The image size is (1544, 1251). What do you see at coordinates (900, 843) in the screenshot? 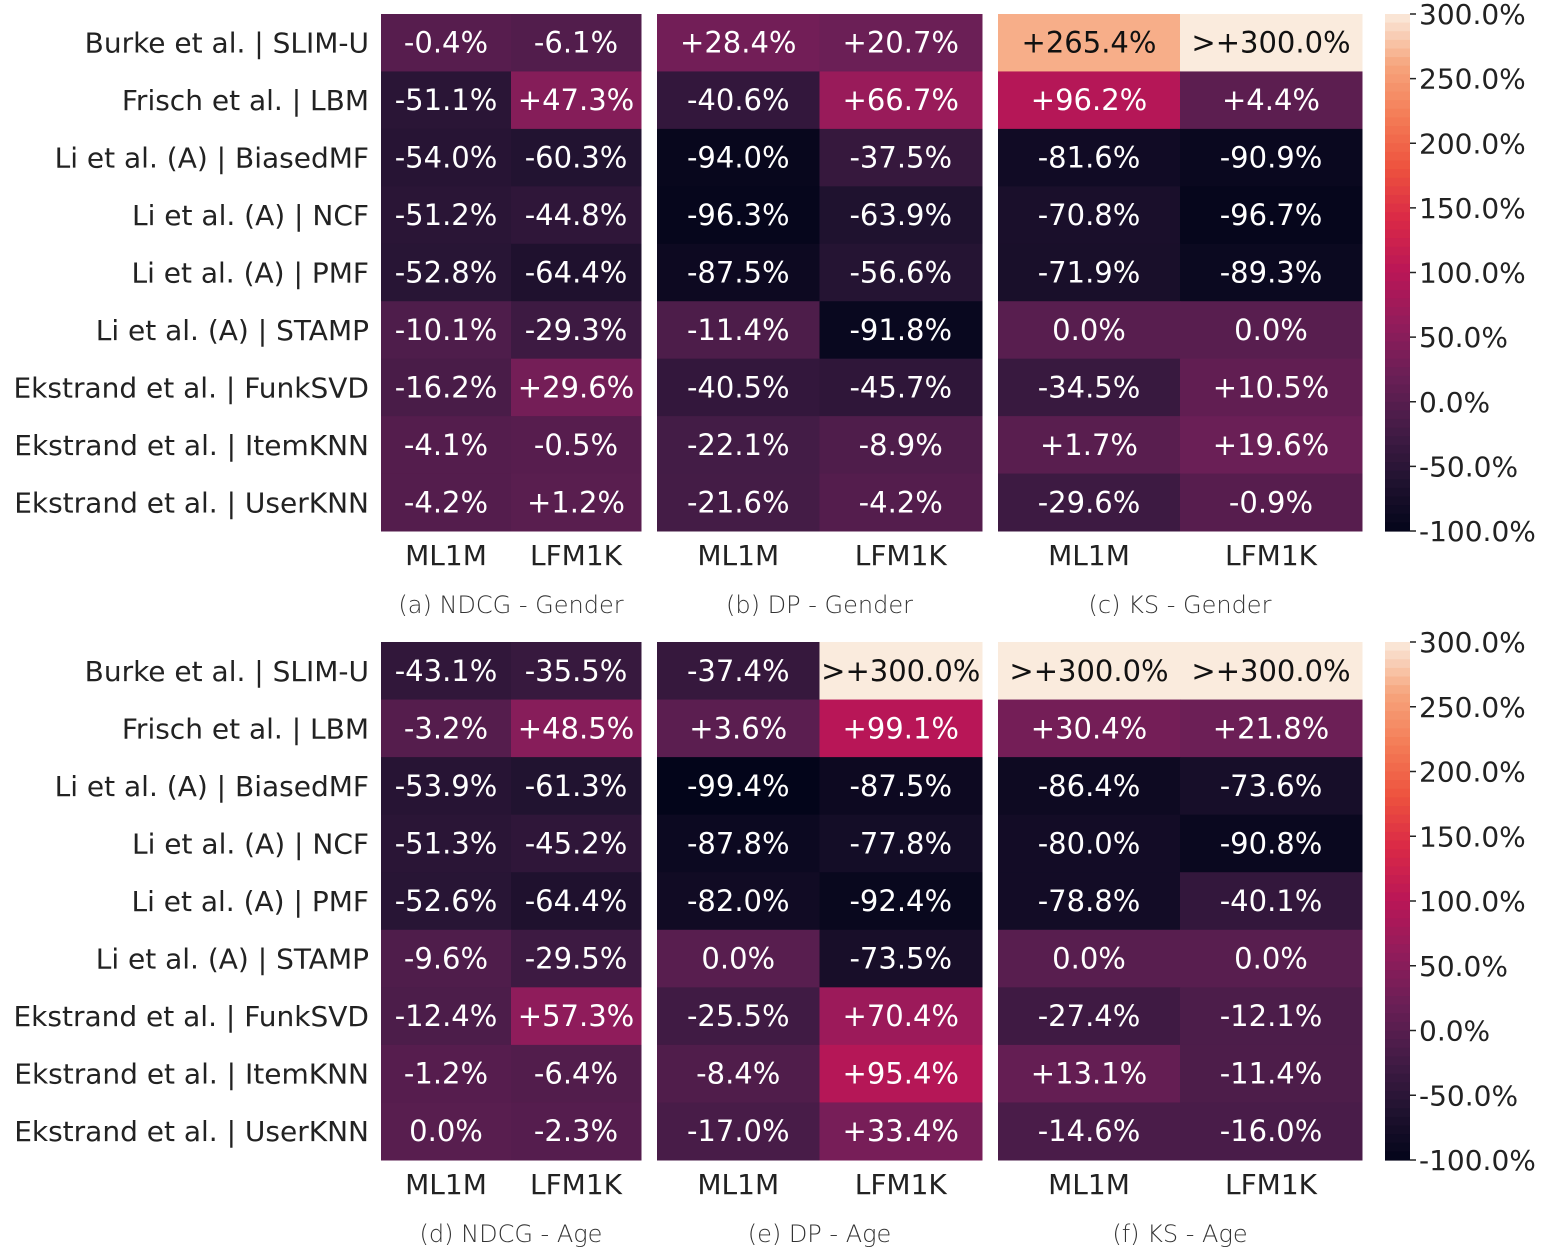
I see `cell-value: -77.8%` at bounding box center [900, 843].